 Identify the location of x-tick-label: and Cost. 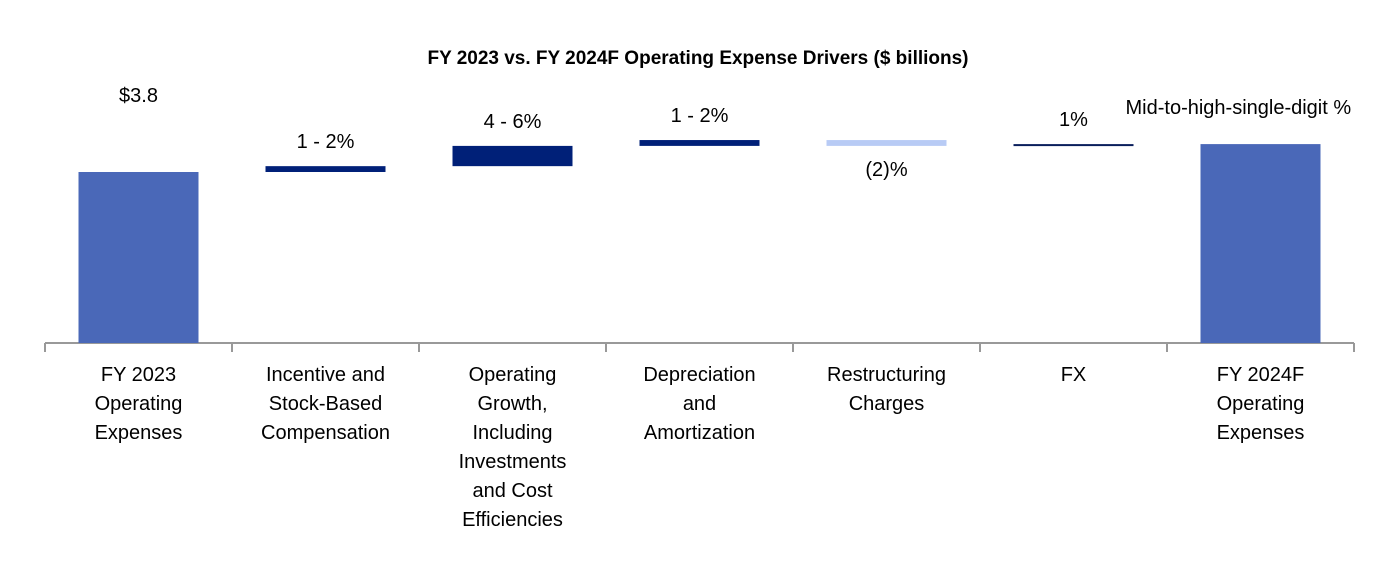
(512, 491).